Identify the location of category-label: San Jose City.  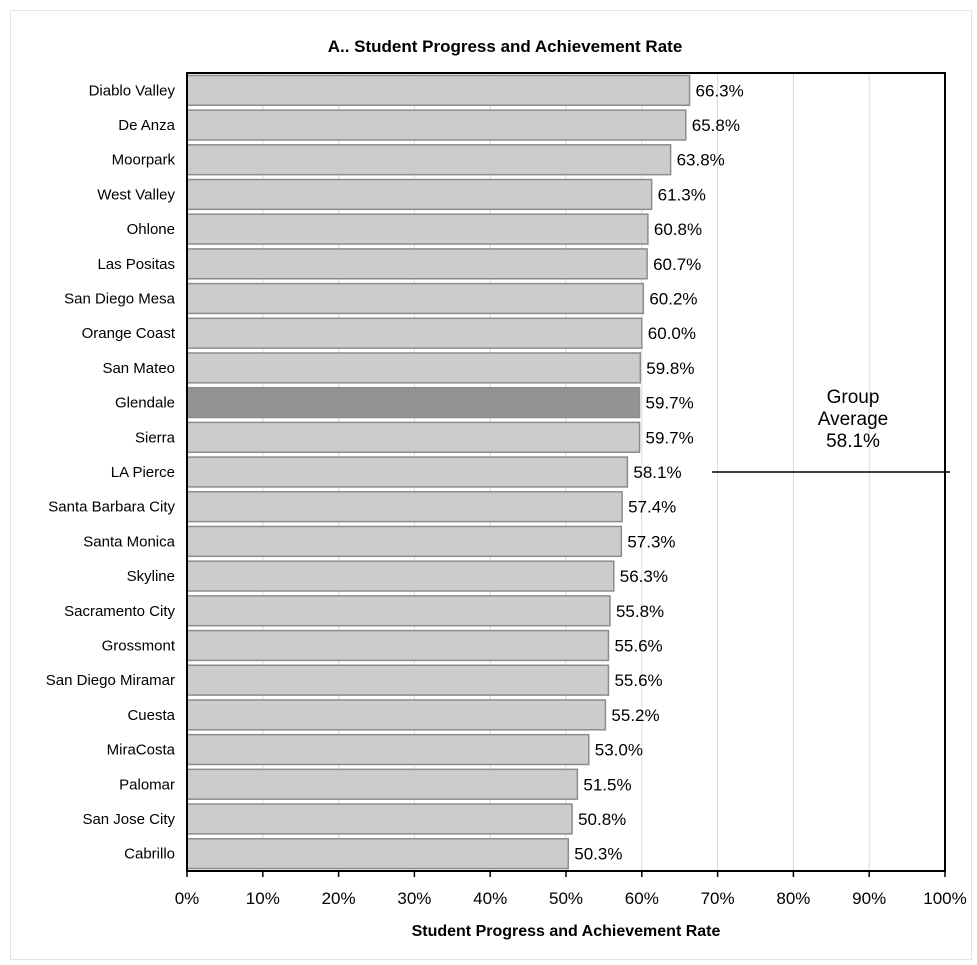
(128, 819).